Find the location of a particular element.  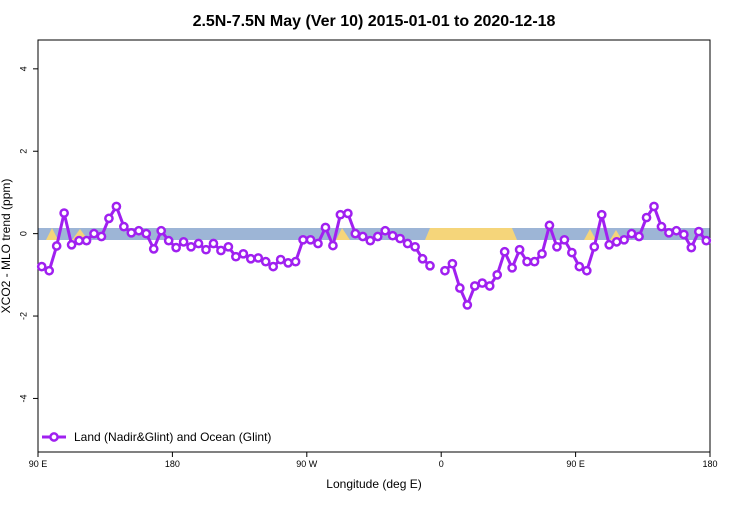

y-axis-label: XCO2 - MLO trend (ppm) is located at coordinates (6, 246).